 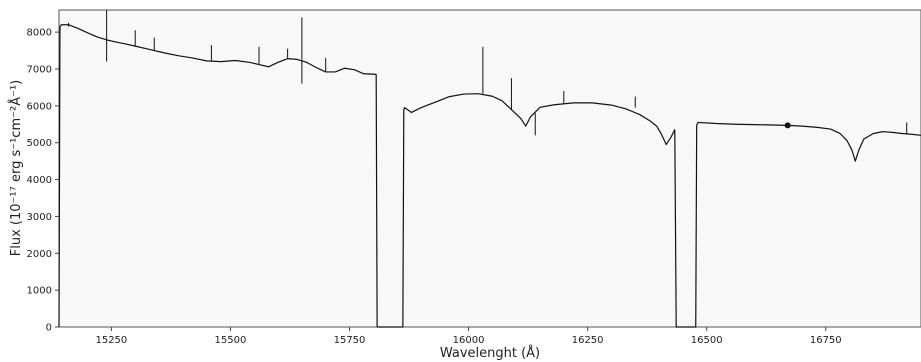 I want to click on x-tick-label: 16500, so click(x=707, y=340).